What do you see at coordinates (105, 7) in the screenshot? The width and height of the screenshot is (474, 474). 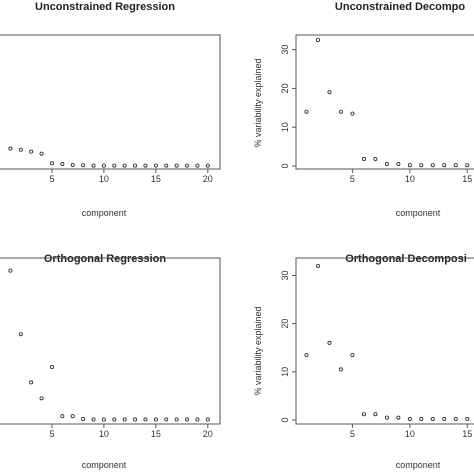 I see `panel-title: Unconstrained Regression` at bounding box center [105, 7].